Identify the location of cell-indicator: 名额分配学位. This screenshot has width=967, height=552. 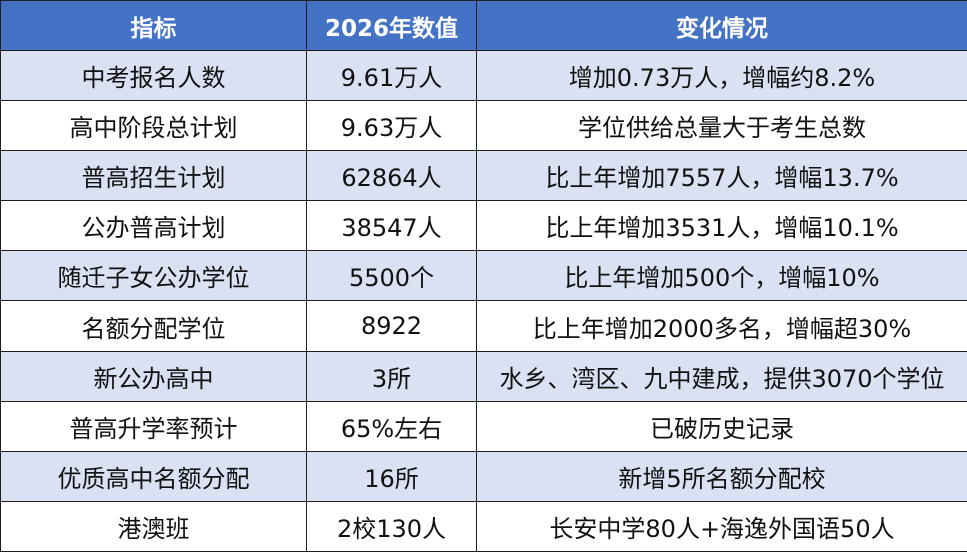
(153, 326).